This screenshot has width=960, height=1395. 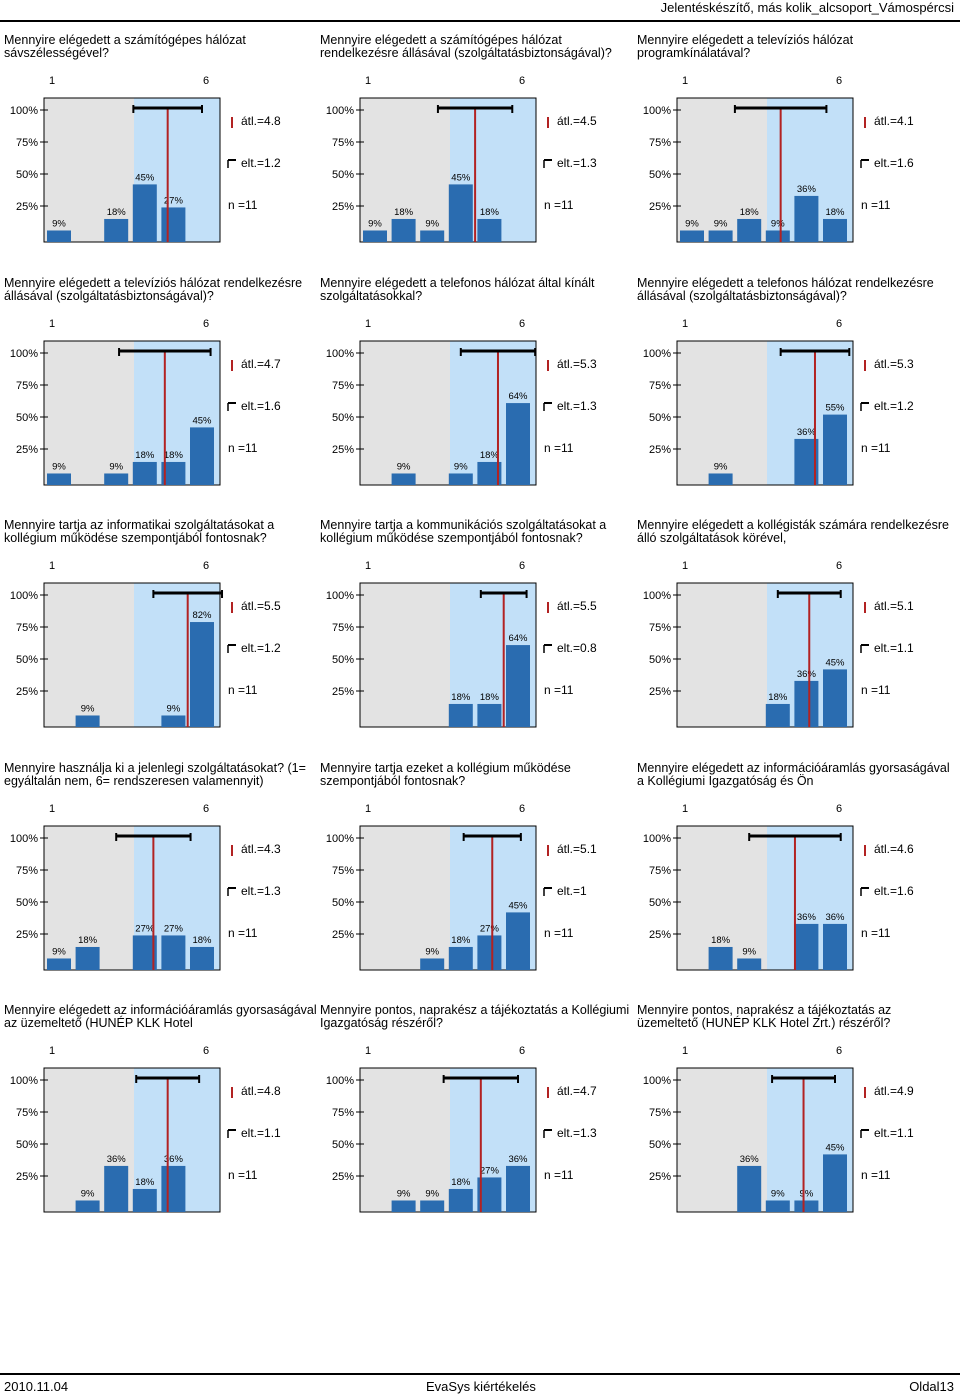 What do you see at coordinates (261, 648) in the screenshot?
I see `sd-value: elt.=1.2` at bounding box center [261, 648].